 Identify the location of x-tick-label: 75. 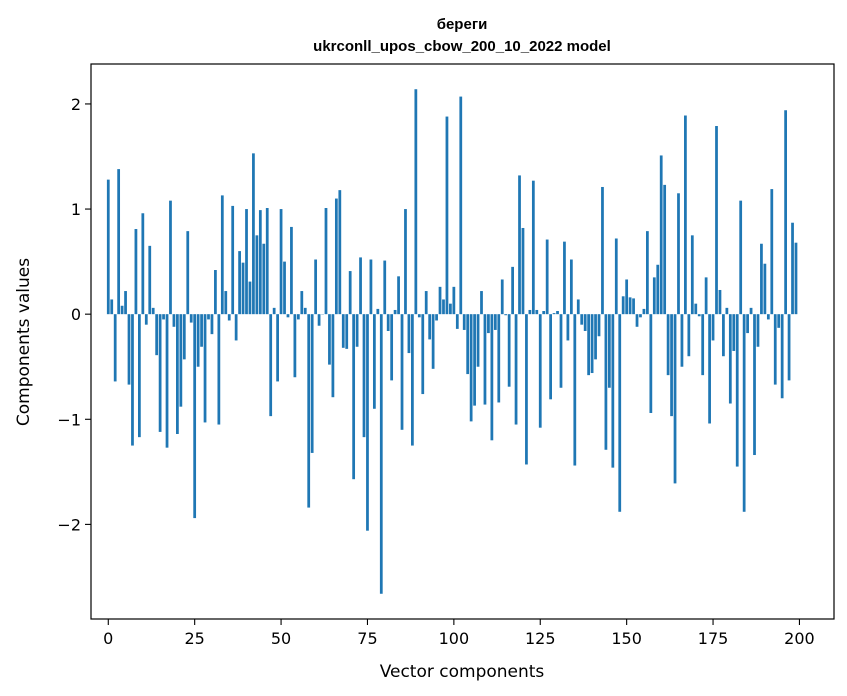
(367, 638).